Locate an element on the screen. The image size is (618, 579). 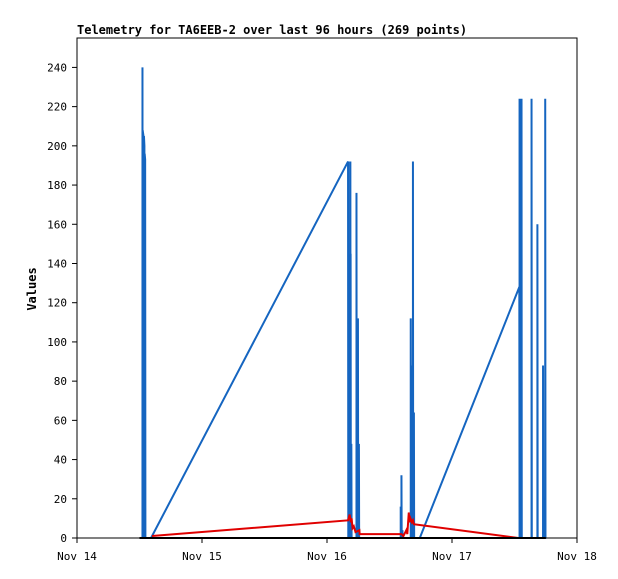
y-tick-label: 160 is located at coordinates (57, 224).